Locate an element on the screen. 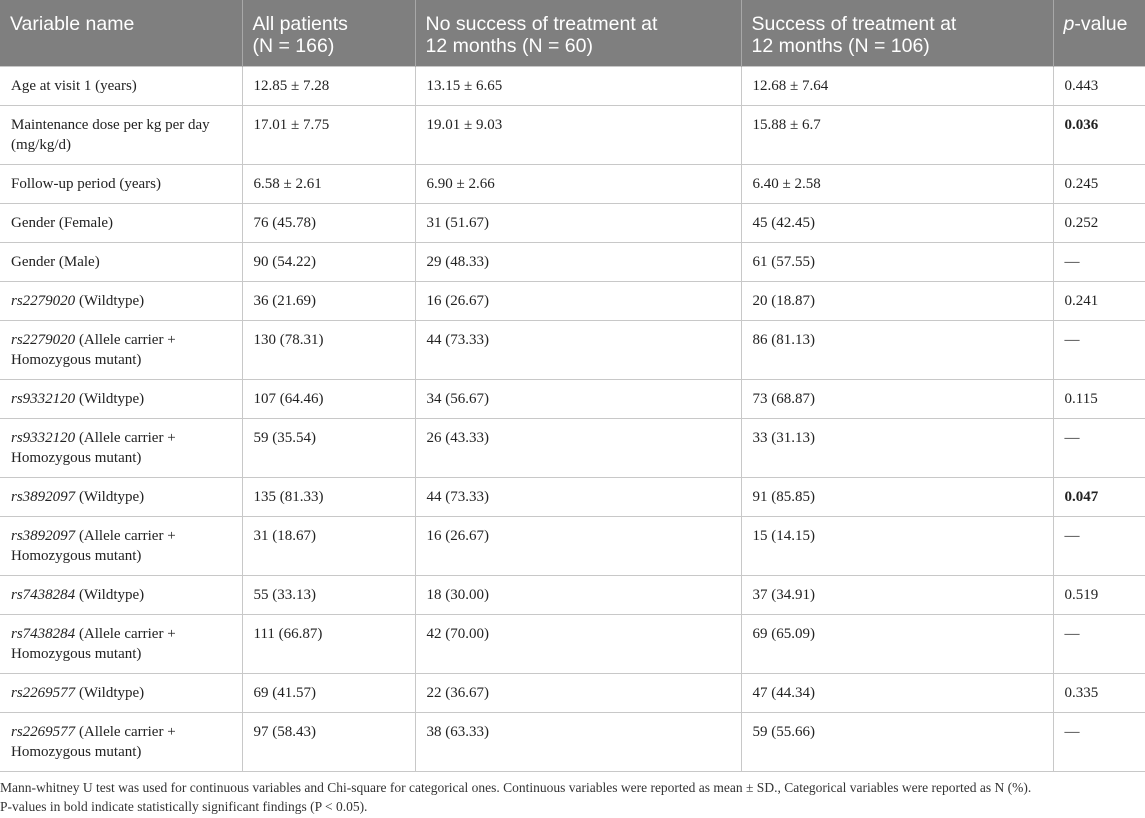 The image size is (1145, 818). cell-no-success: 6.90 ± 2.66 is located at coordinates (578, 184).